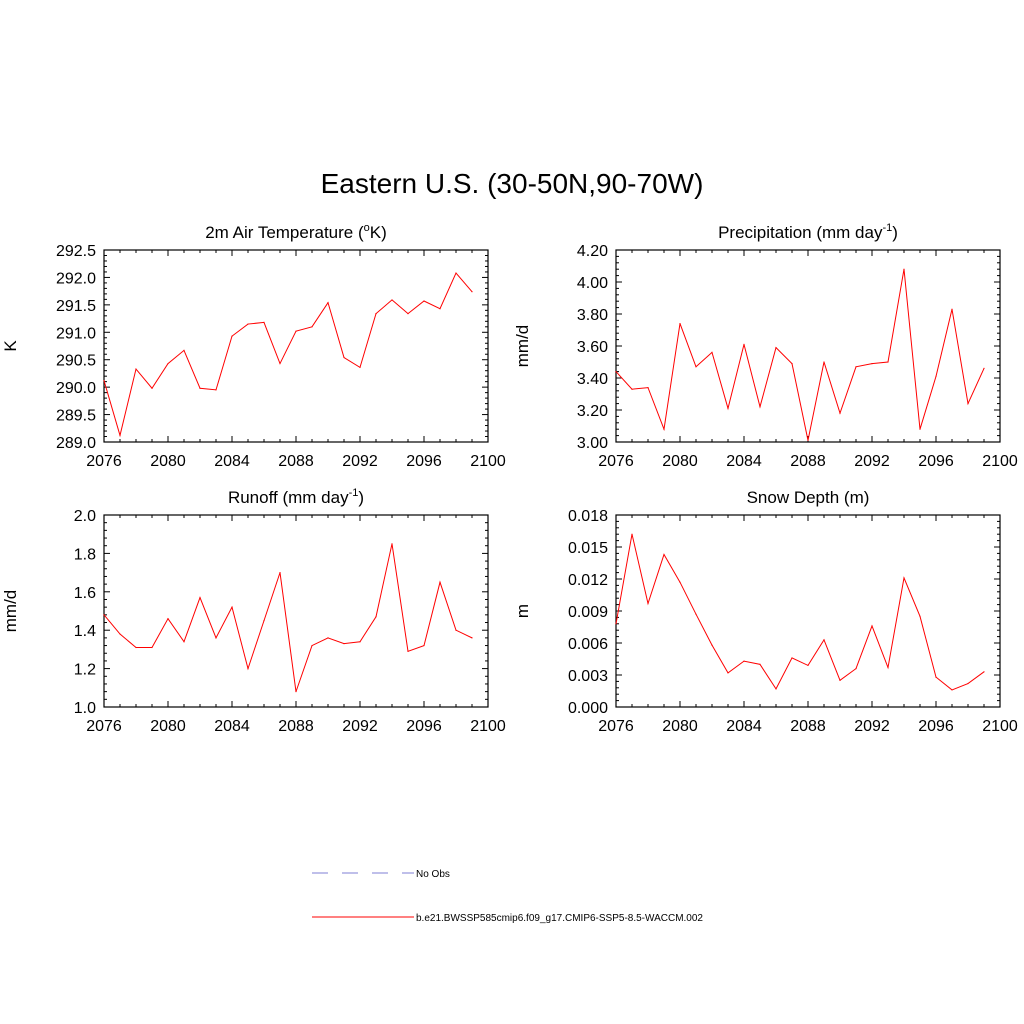 This screenshot has width=1024, height=1024. Describe the element at coordinates (800, 355) in the screenshot. I see `precipitation-series-line` at that location.